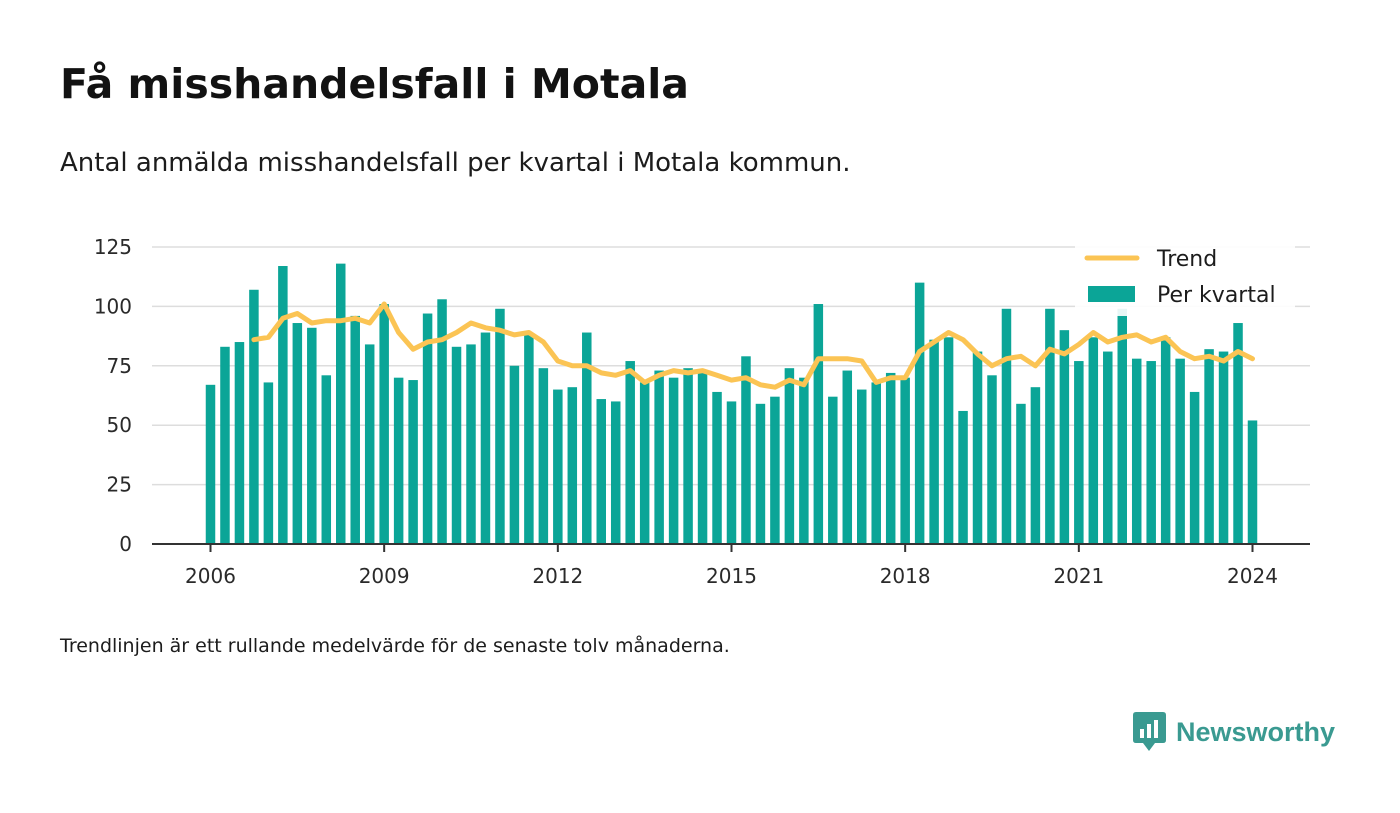 The width and height of the screenshot is (1400, 813). Describe the element at coordinates (1149, 731) in the screenshot. I see `newsworthy-logo-icon` at that location.